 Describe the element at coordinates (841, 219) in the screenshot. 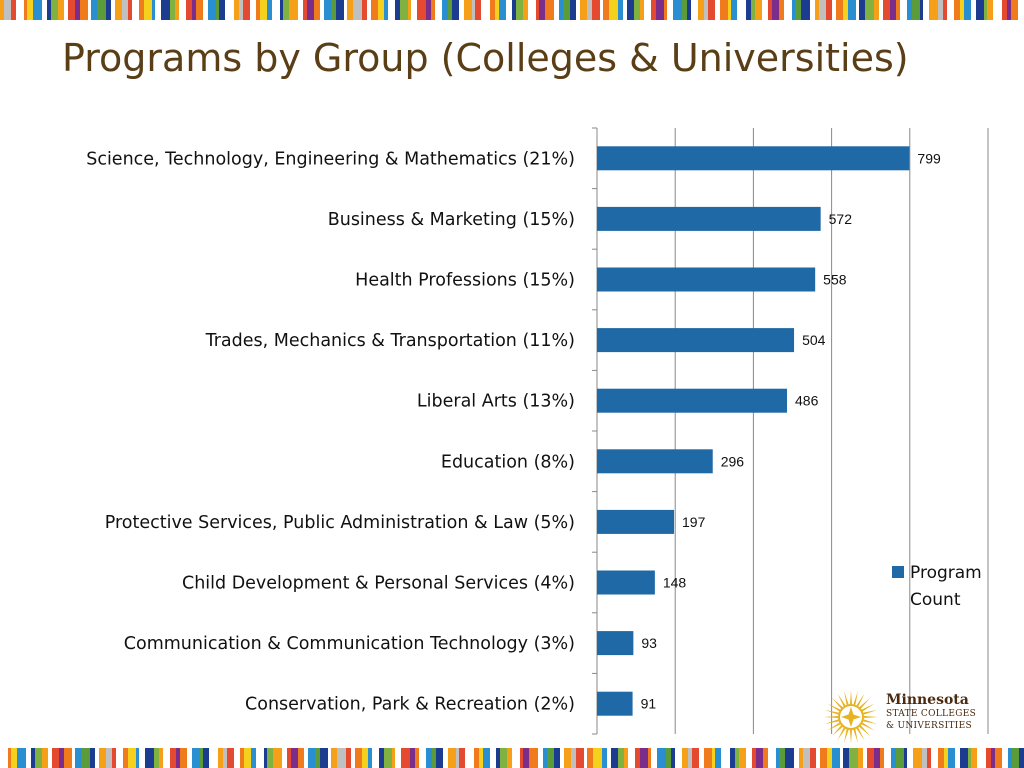

I see `data-label: 572` at that location.